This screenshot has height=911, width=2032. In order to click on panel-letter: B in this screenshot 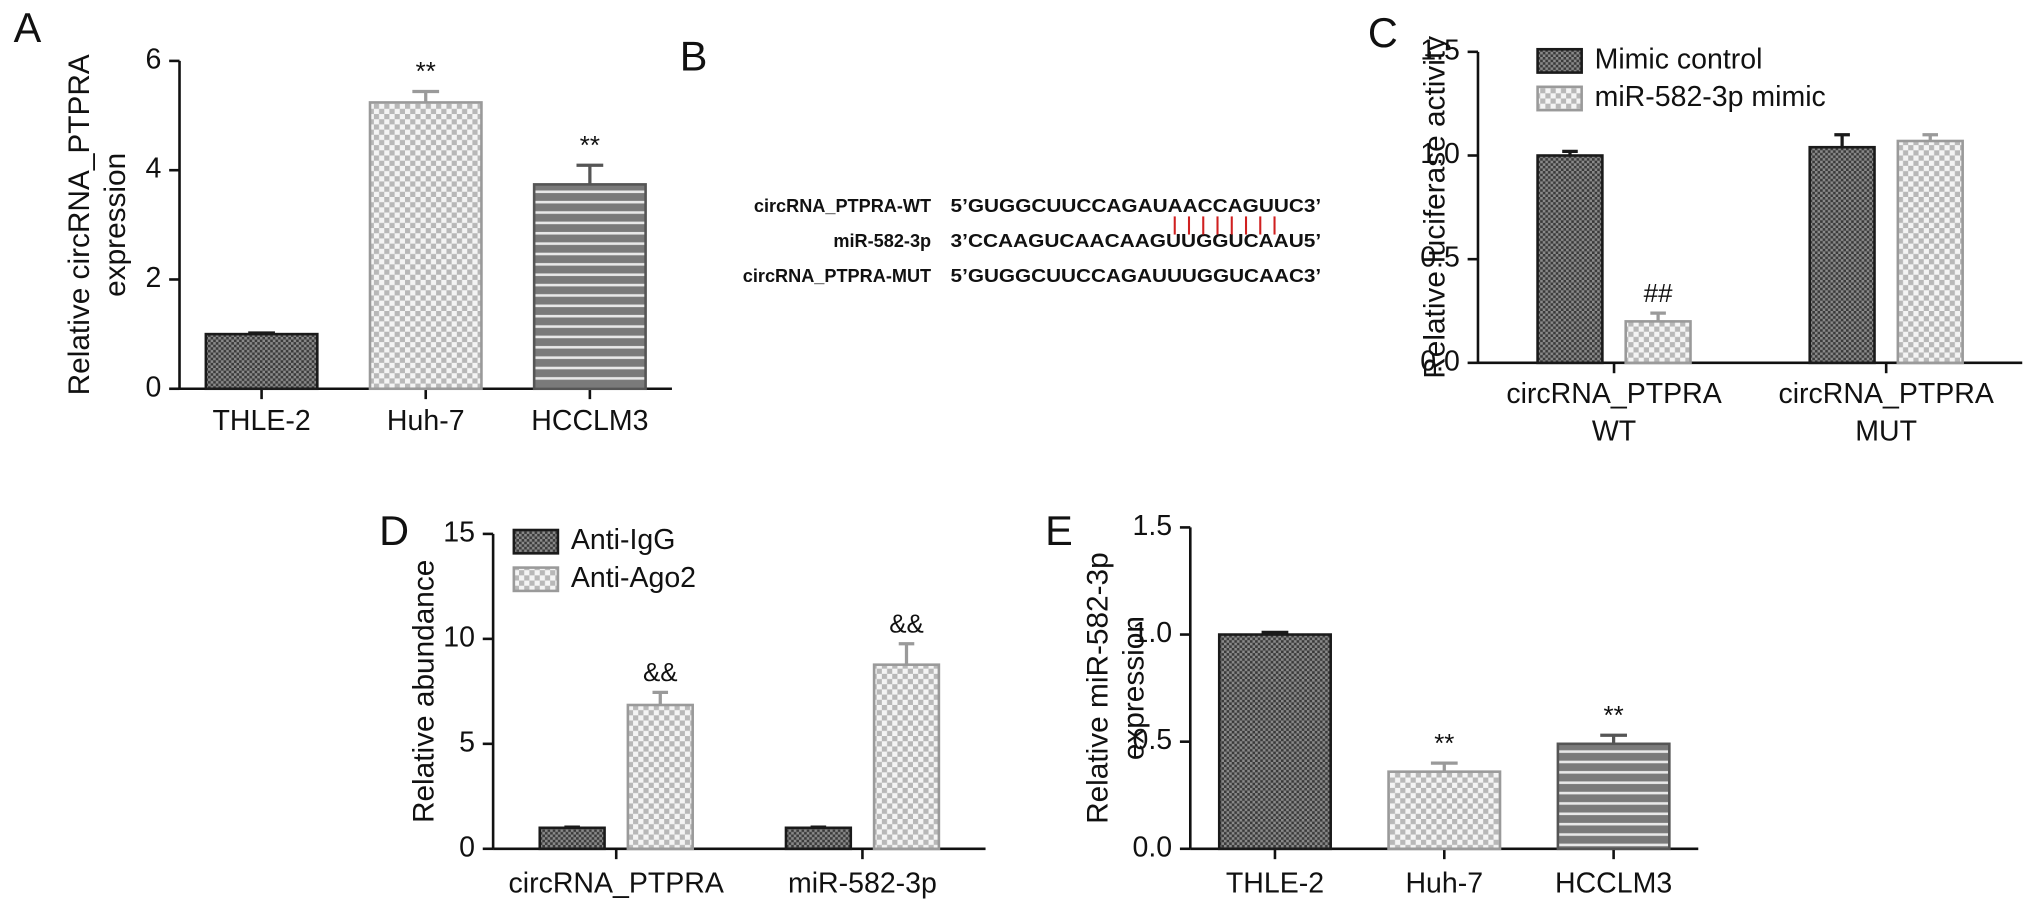, I will do `click(694, 56)`.